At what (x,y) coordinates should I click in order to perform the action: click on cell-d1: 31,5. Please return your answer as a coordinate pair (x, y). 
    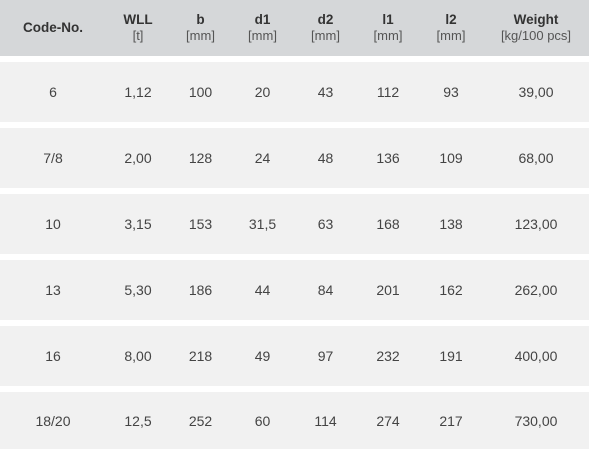
    Looking at the image, I should click on (262, 224).